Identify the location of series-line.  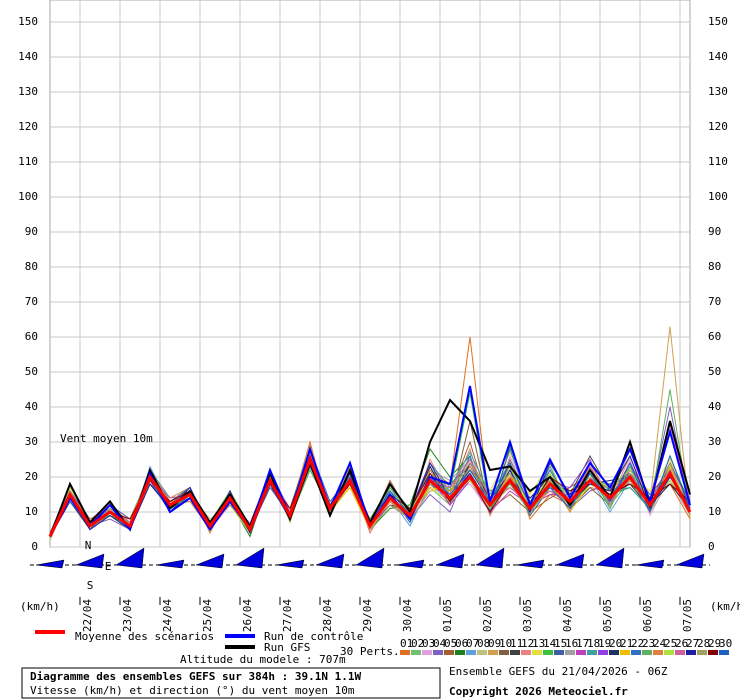
(370, 496).